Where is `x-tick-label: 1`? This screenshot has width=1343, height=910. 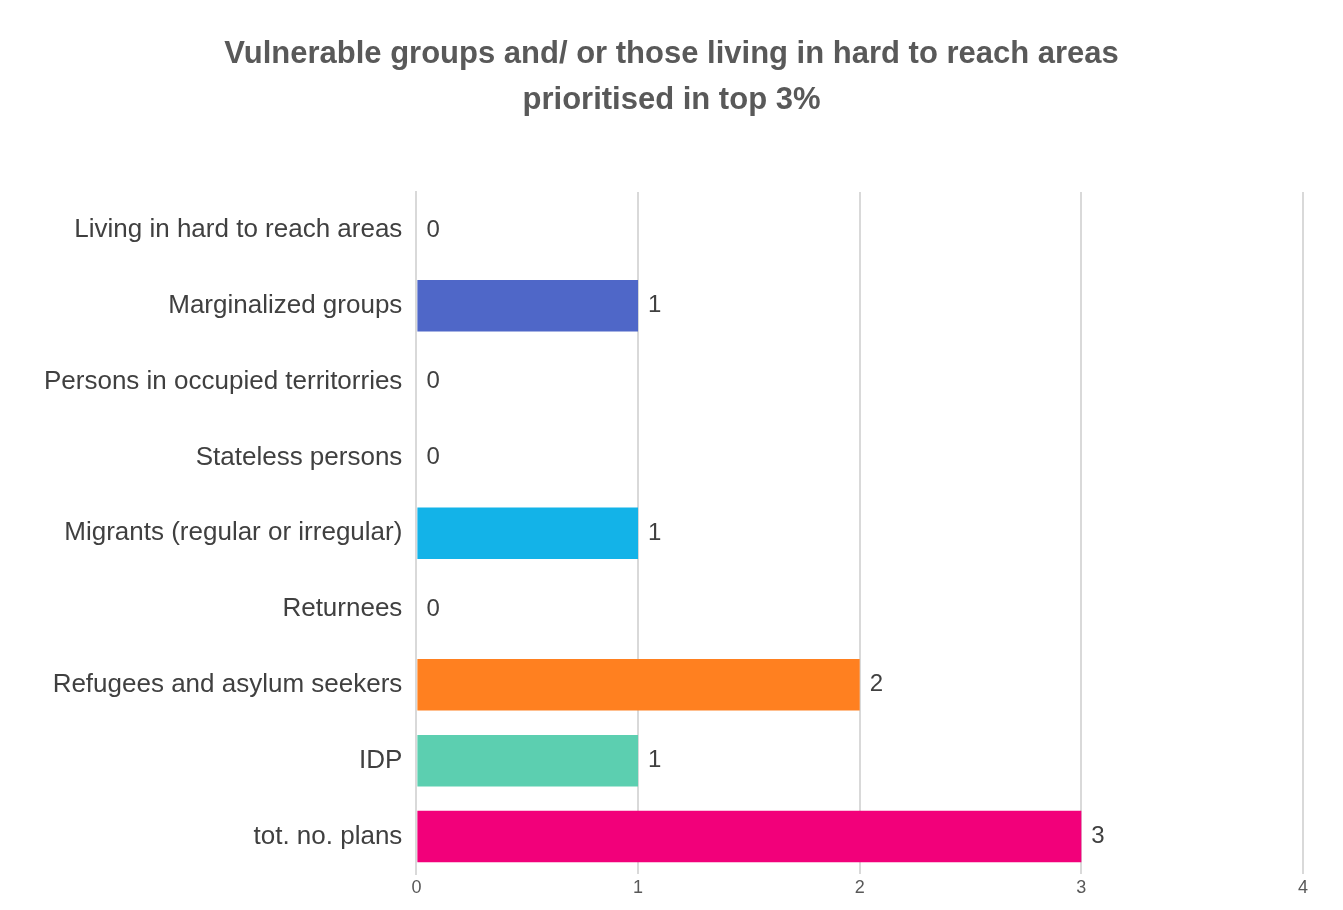 x-tick-label: 1 is located at coordinates (638, 887).